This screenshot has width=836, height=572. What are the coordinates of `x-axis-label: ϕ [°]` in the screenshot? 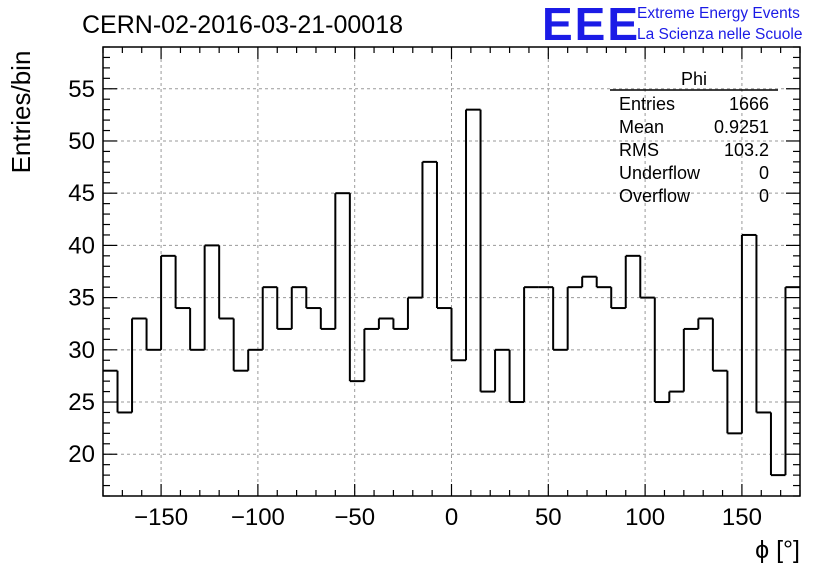 It's located at (777, 550).